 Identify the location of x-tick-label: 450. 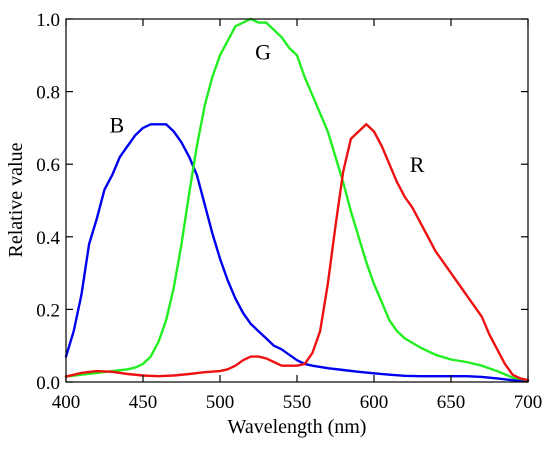
(143, 402).